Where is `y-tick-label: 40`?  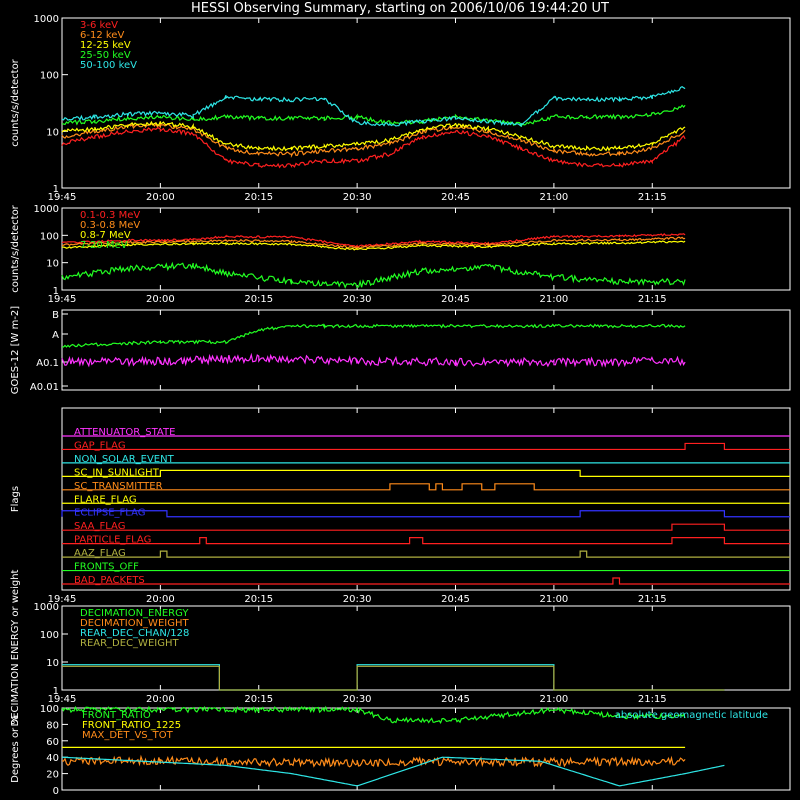 y-tick-label: 40 is located at coordinates (52, 758).